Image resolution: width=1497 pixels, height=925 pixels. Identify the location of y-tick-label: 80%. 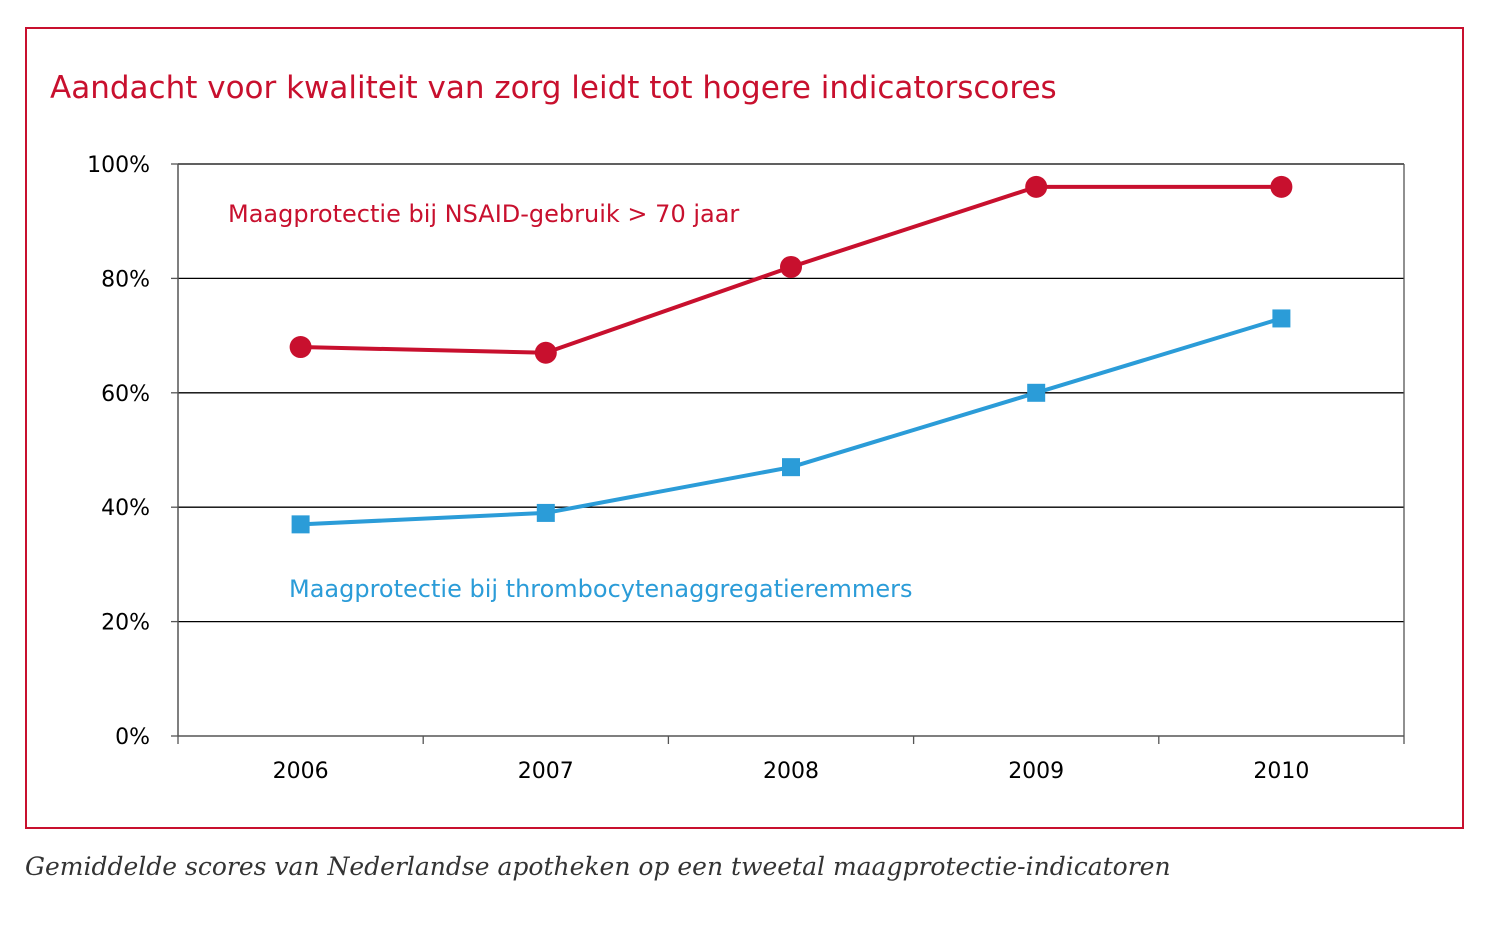
(125, 279).